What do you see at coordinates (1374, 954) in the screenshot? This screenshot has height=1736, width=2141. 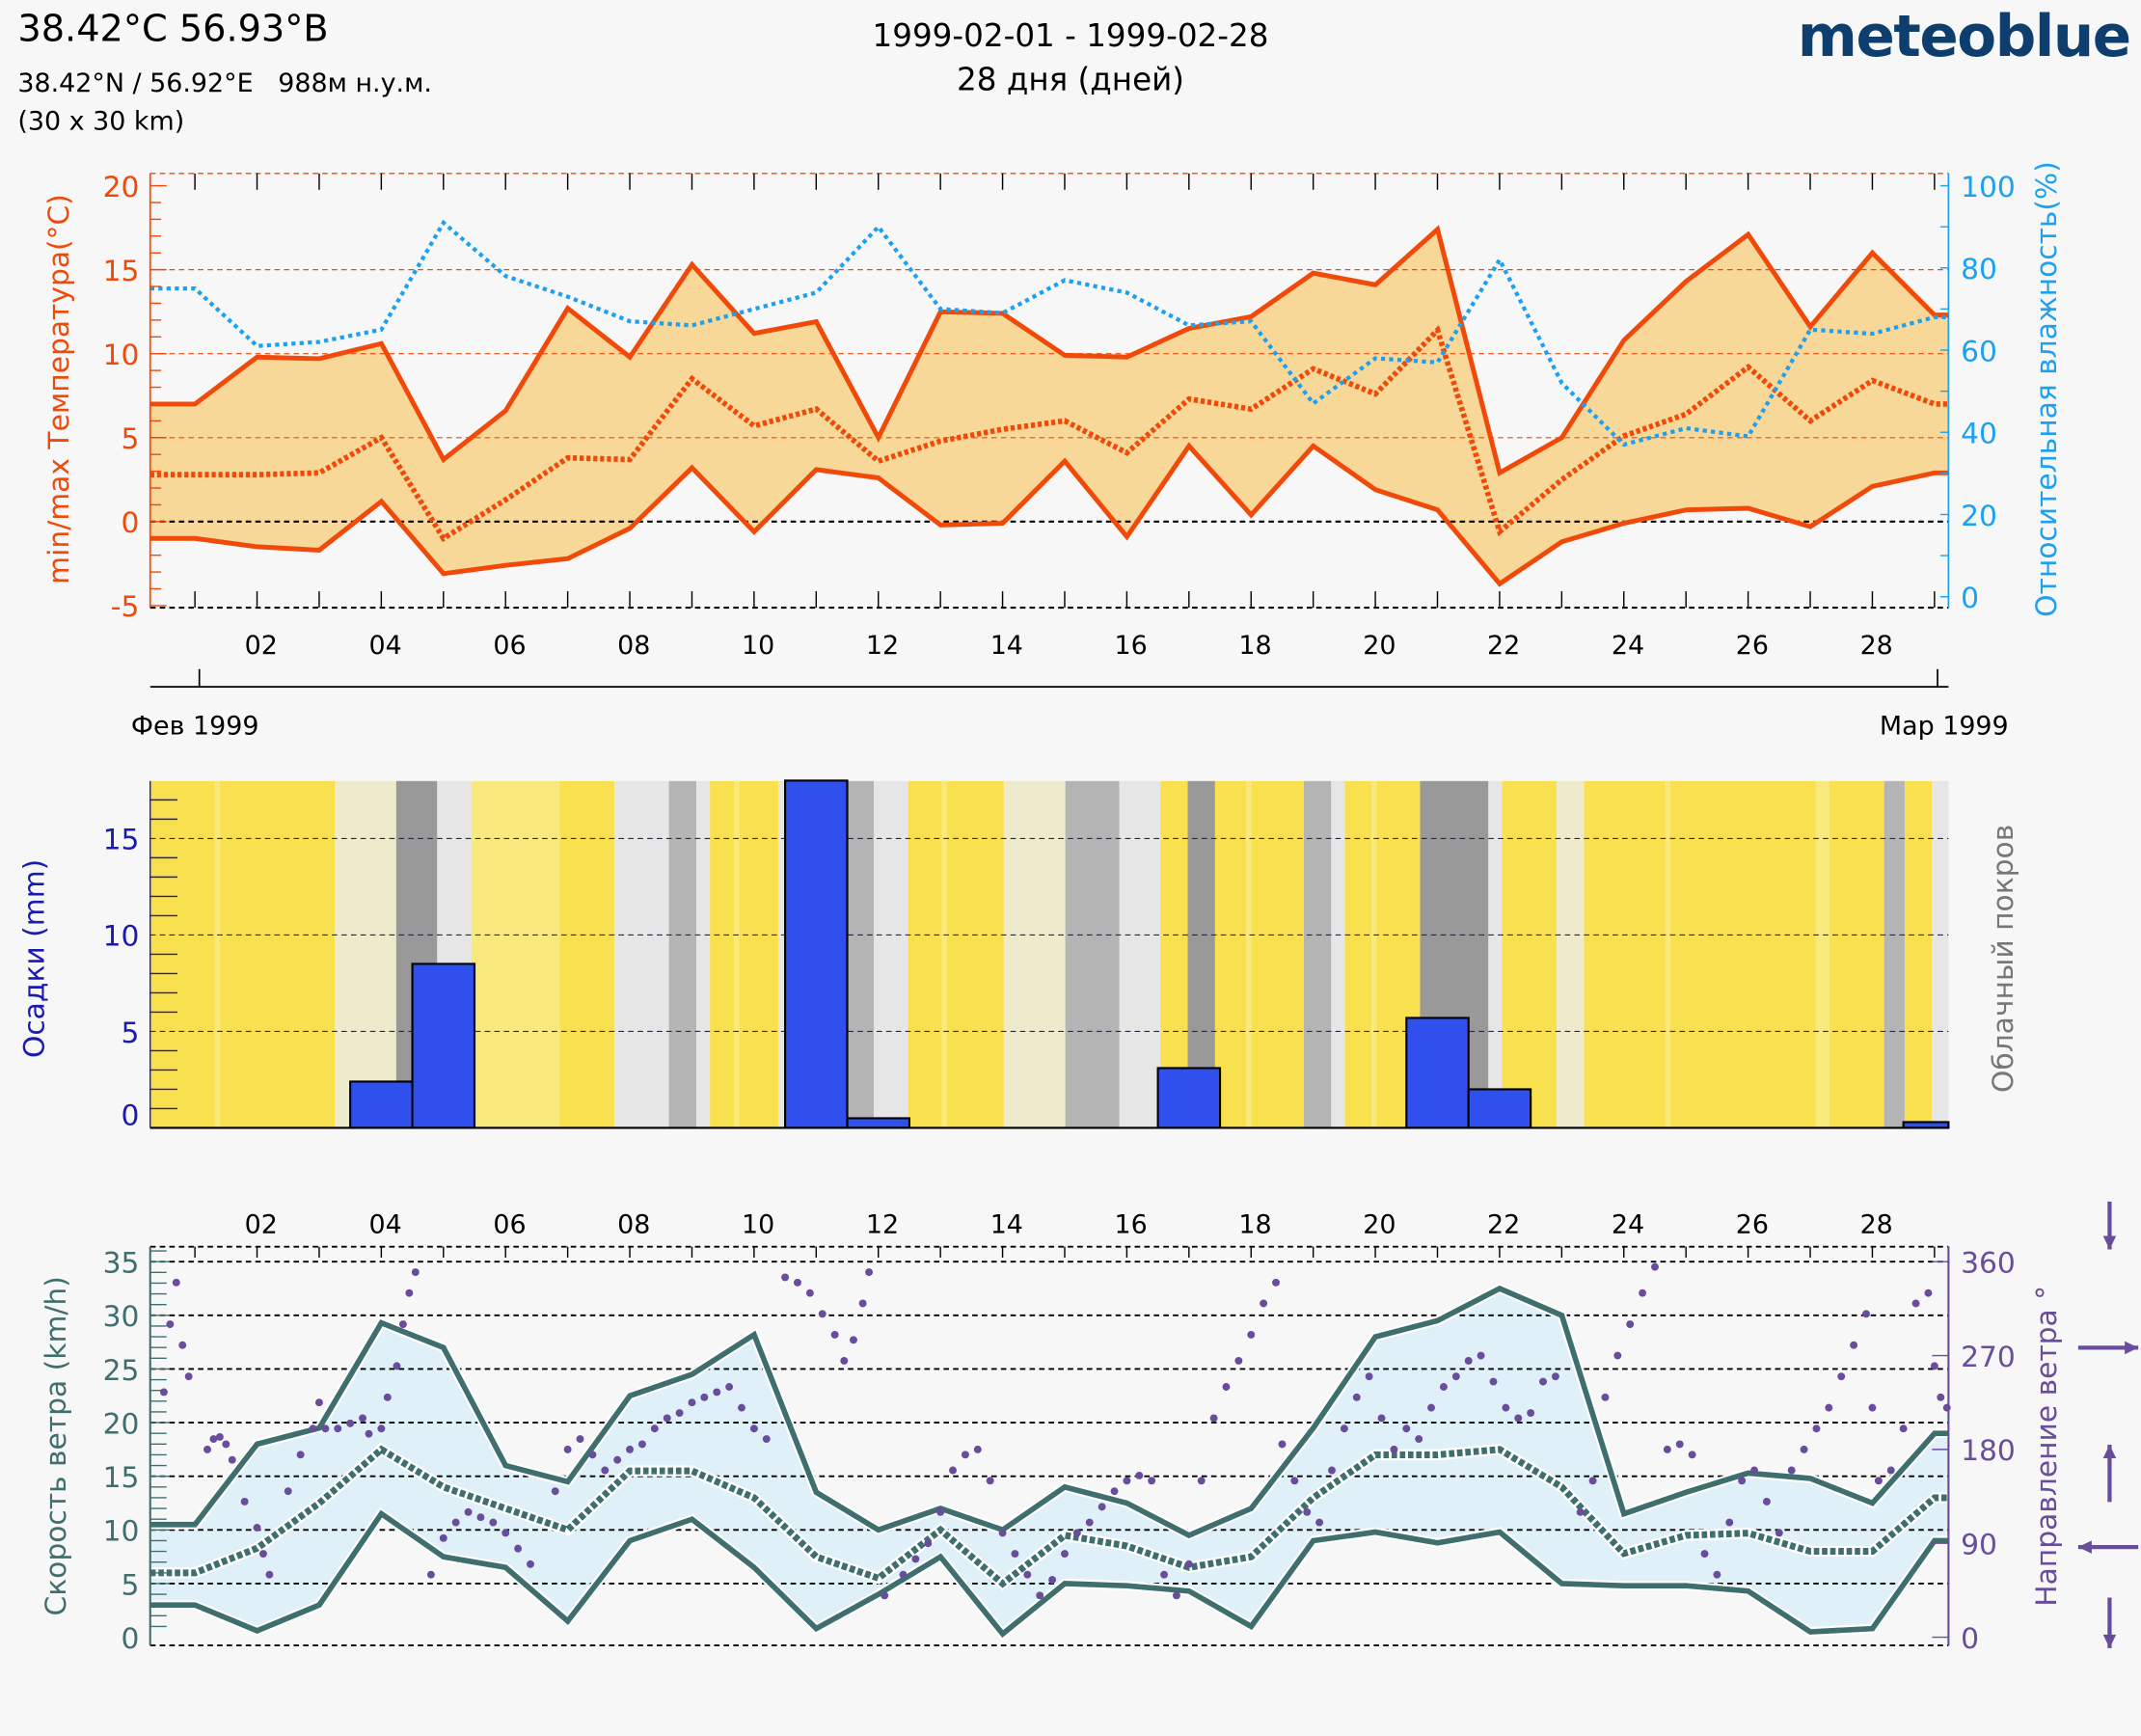 I see `cloud-cover-stripe` at bounding box center [1374, 954].